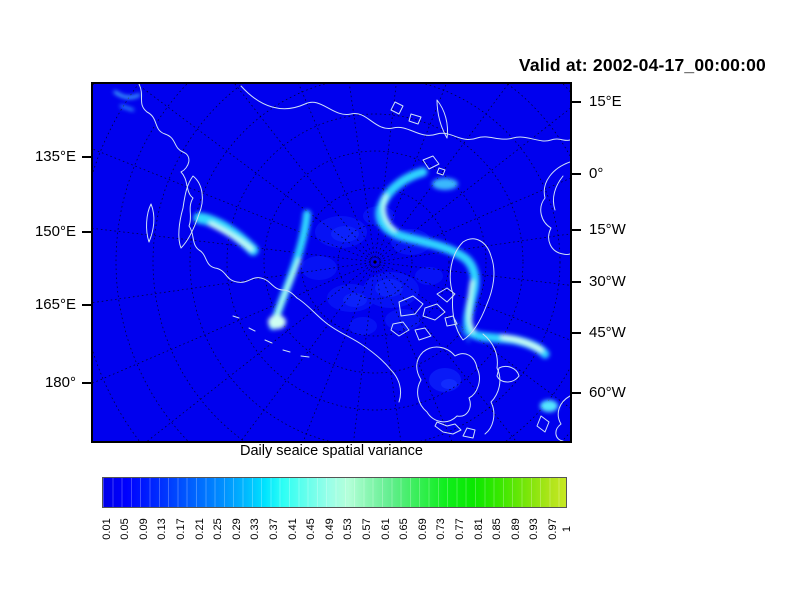  I want to click on colorbar-tick-label: 0.29, so click(236, 529).